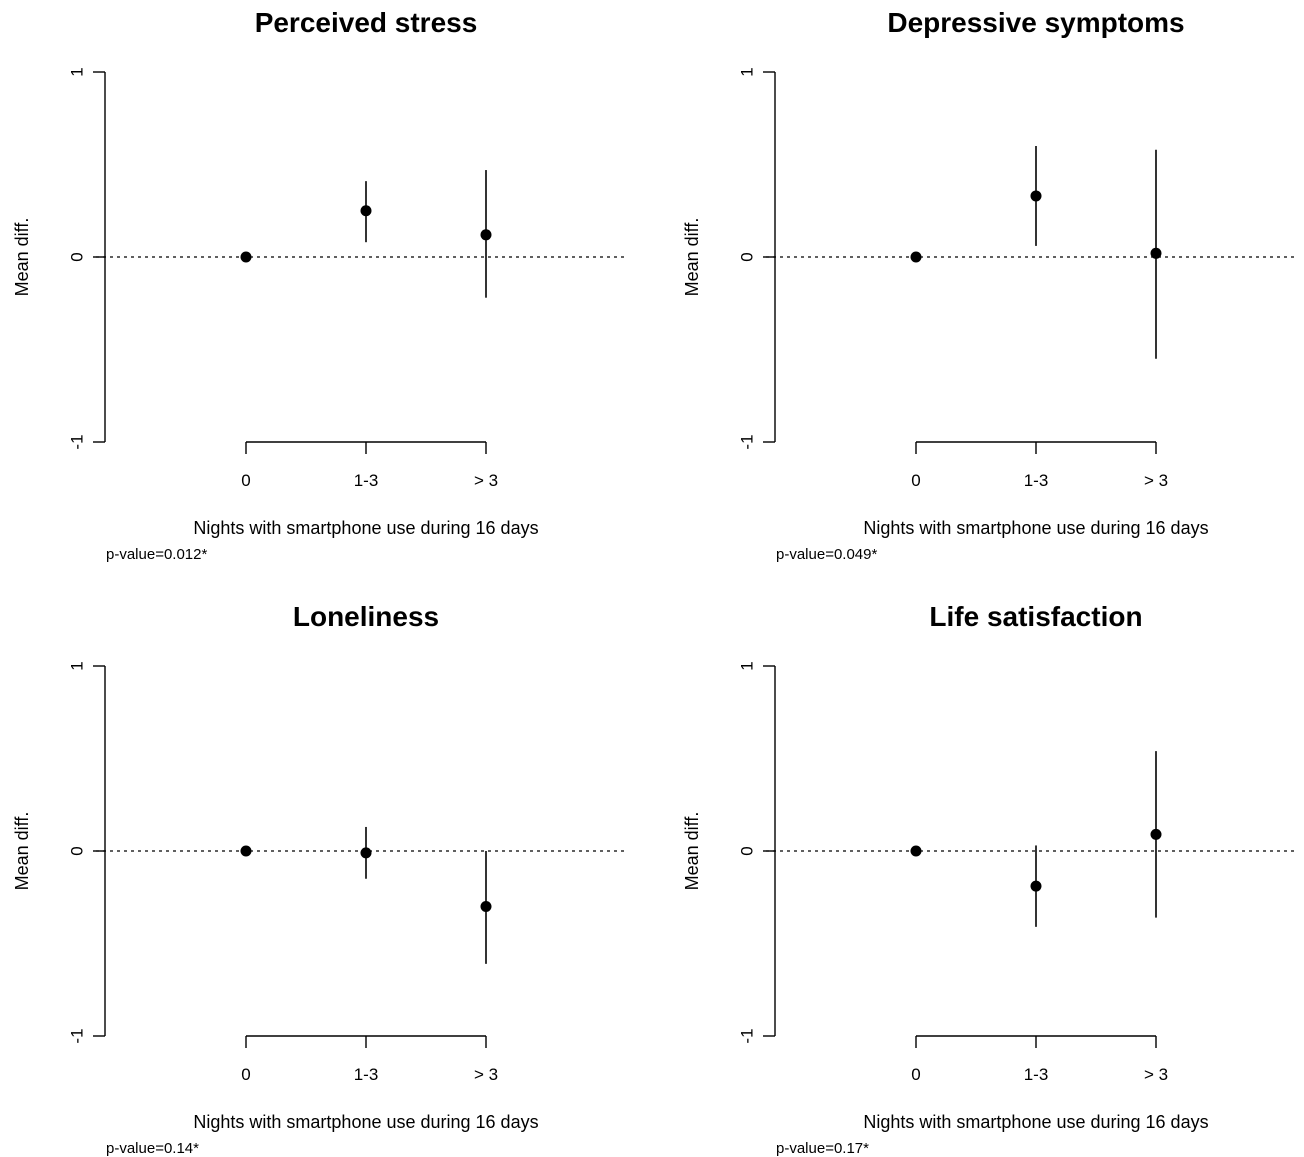 The image size is (1304, 1157). Describe the element at coordinates (152, 1148) in the screenshot. I see `p-value: p-value=0.14*` at that location.